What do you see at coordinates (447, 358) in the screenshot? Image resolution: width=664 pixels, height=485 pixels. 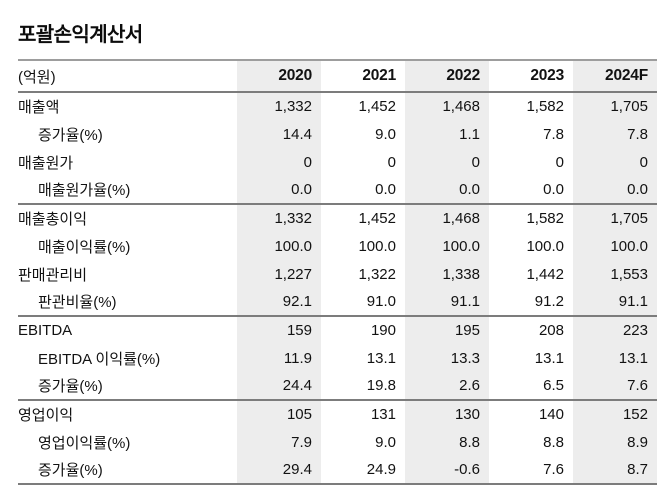 I see `cell-value: 13.3` at bounding box center [447, 358].